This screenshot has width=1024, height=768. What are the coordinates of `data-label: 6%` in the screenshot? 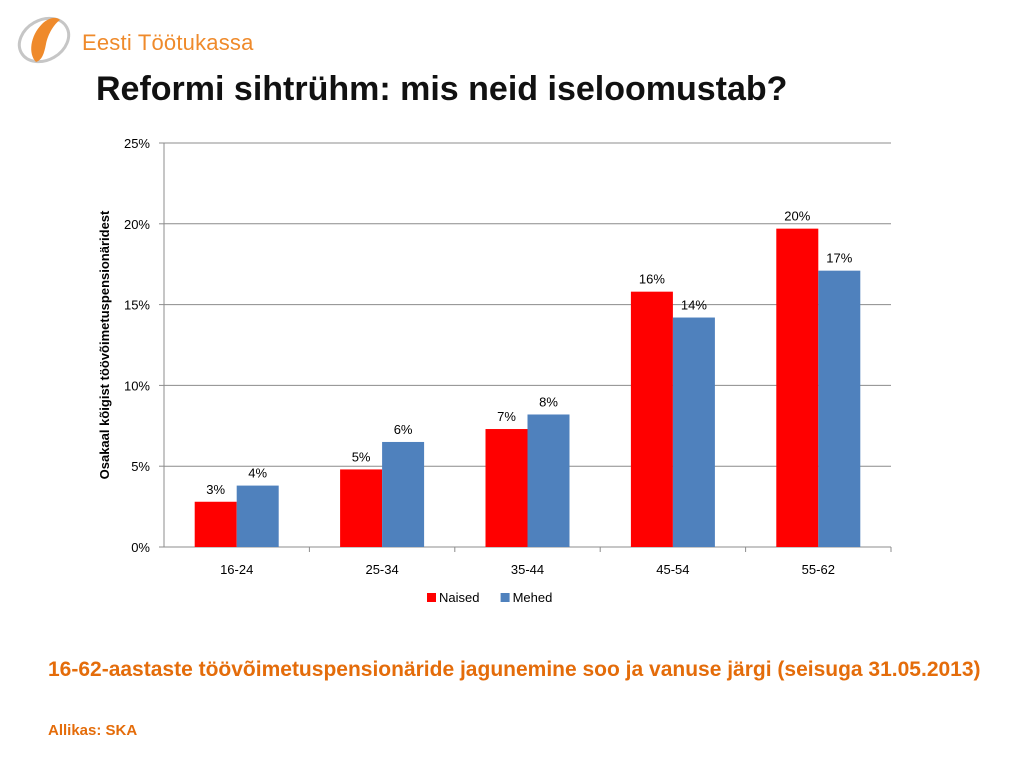 It's located at (403, 429).